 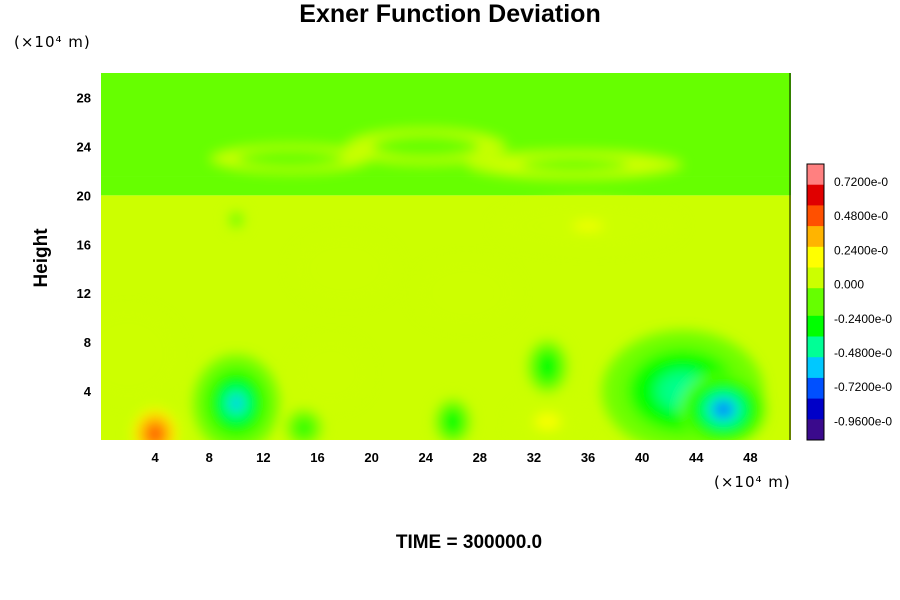 I want to click on x-tick-label: 40, so click(x=642, y=457).